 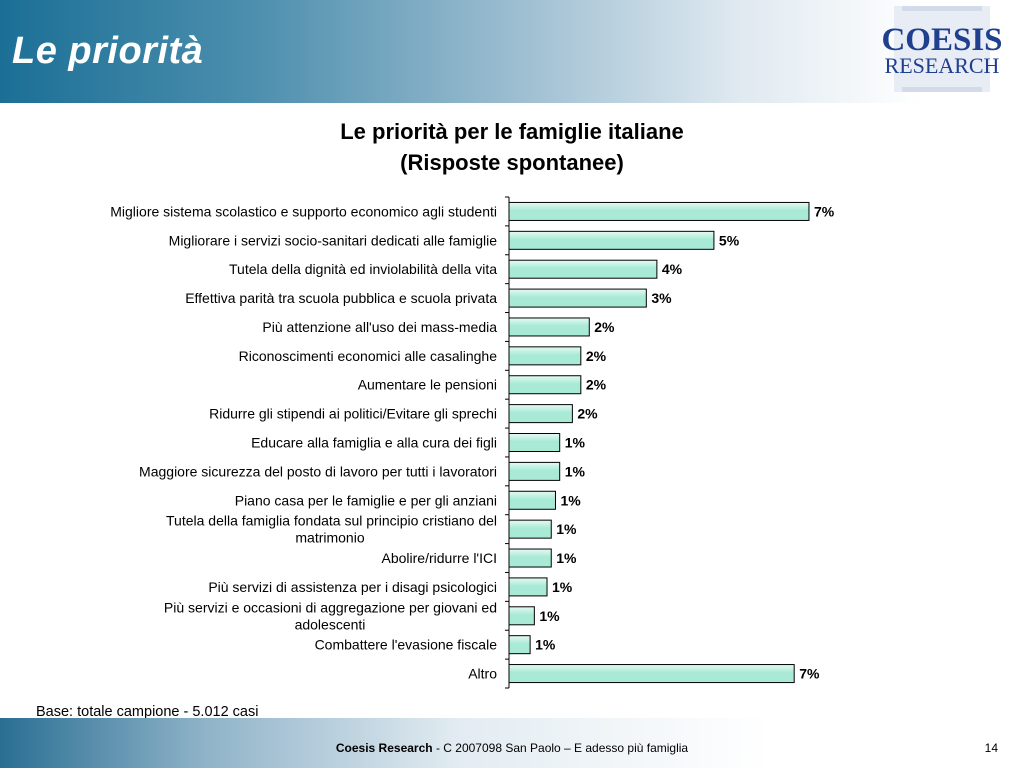 I want to click on logo-text-line2: RESEARCH, so click(x=942, y=65).